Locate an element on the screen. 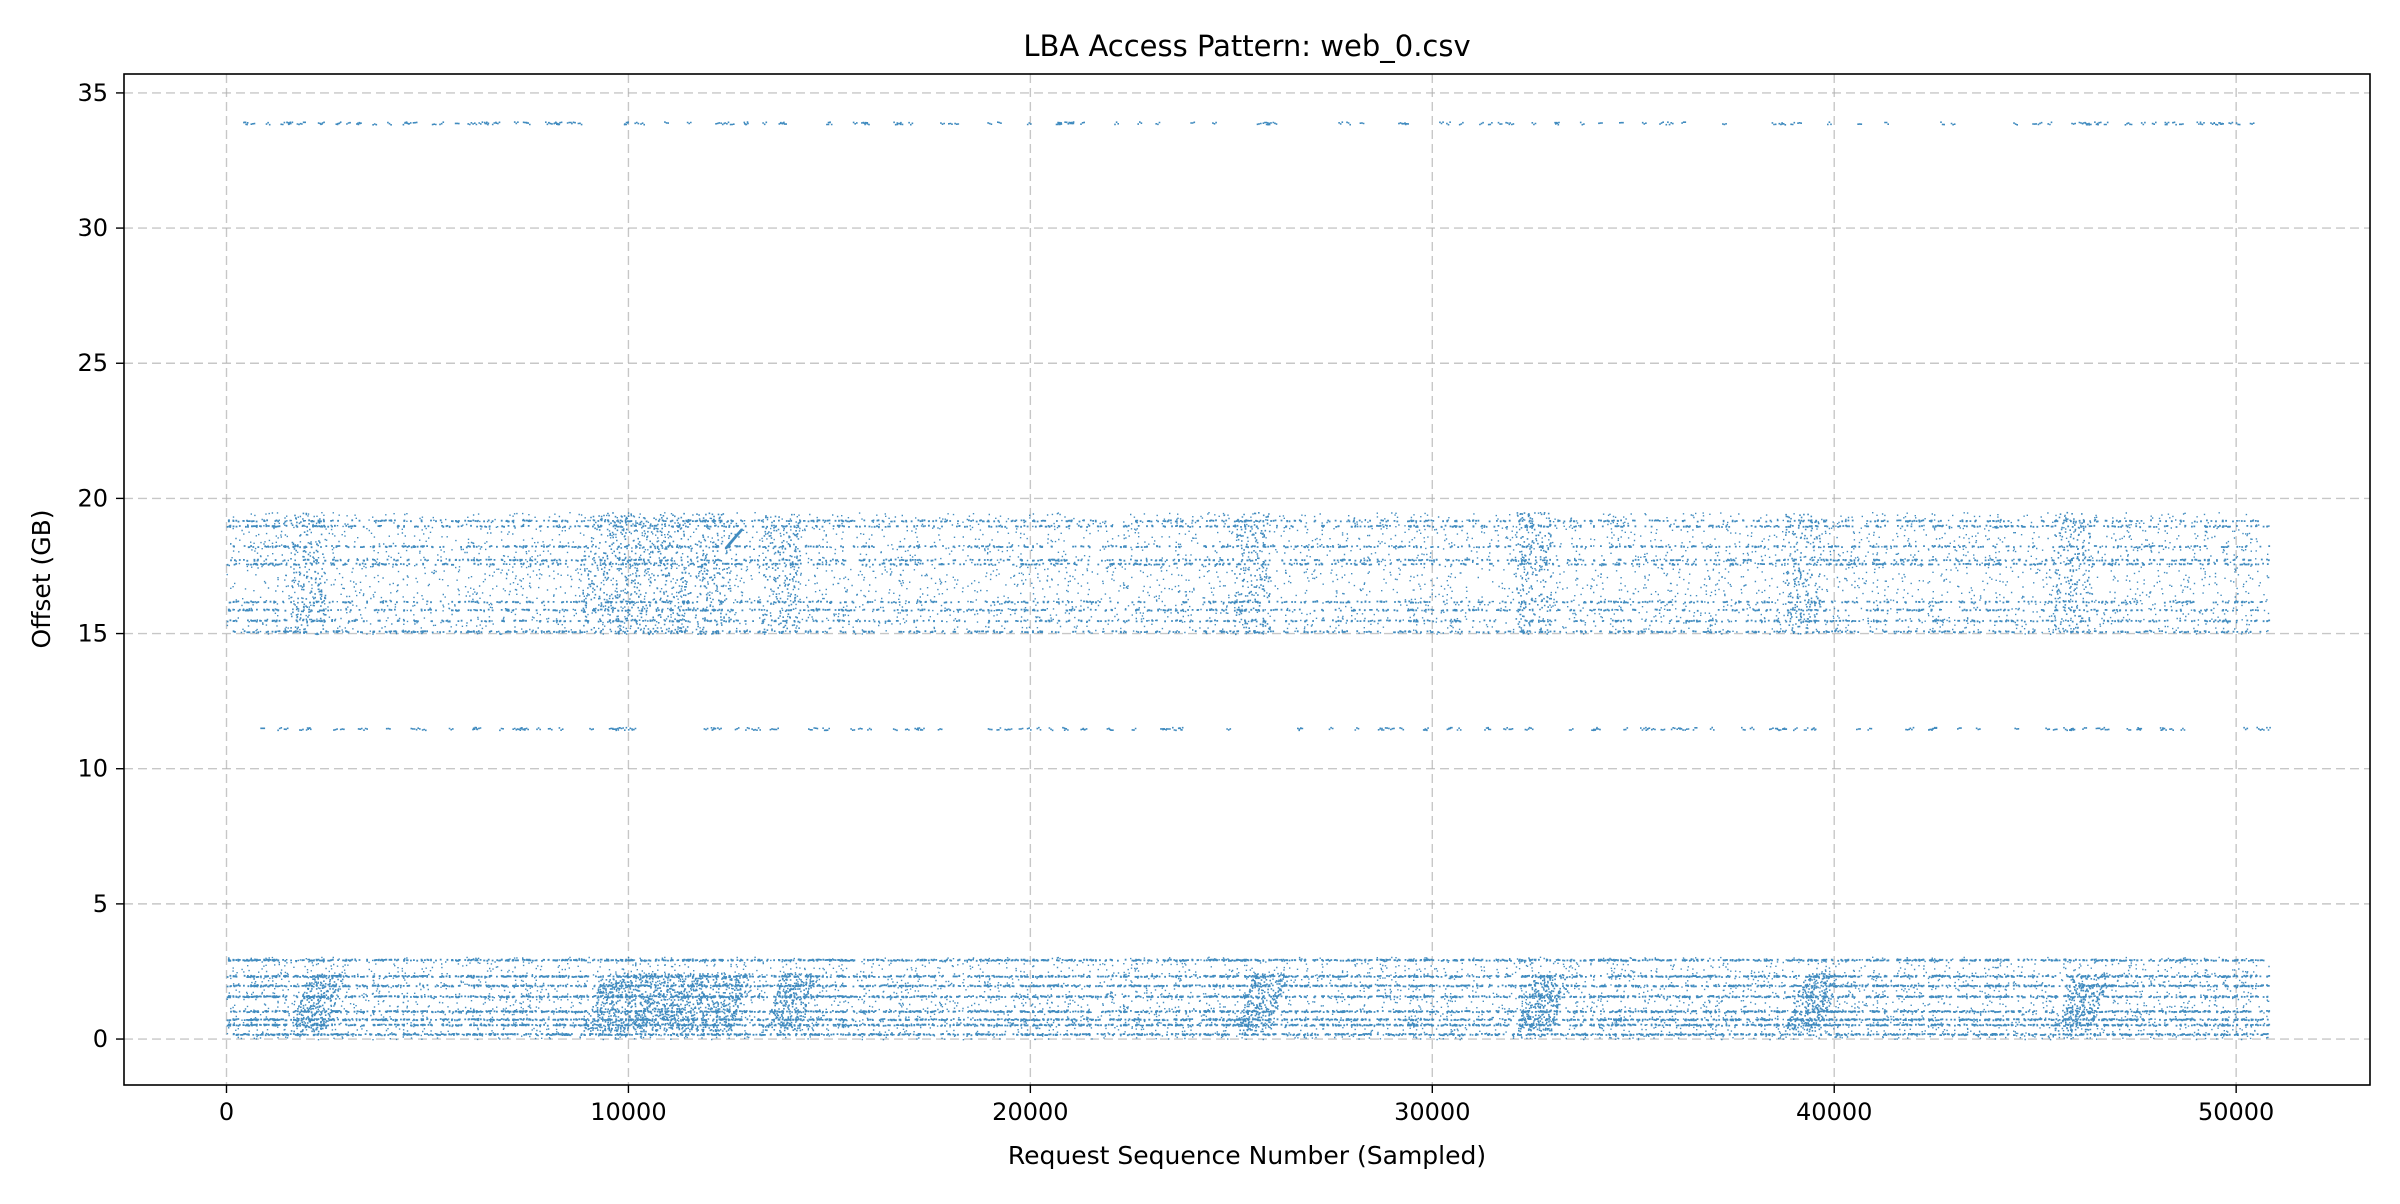 Image resolution: width=2400 pixels, height=1204 pixels. x-tick-label: 10000 is located at coordinates (628, 1112).